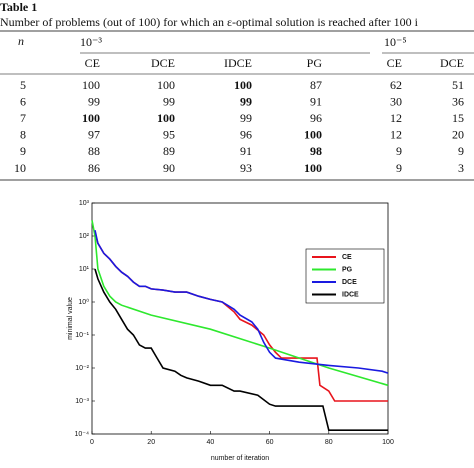 This screenshot has width=474, height=468. Describe the element at coordinates (18, 7) in the screenshot. I see `table-label: Table 1` at that location.